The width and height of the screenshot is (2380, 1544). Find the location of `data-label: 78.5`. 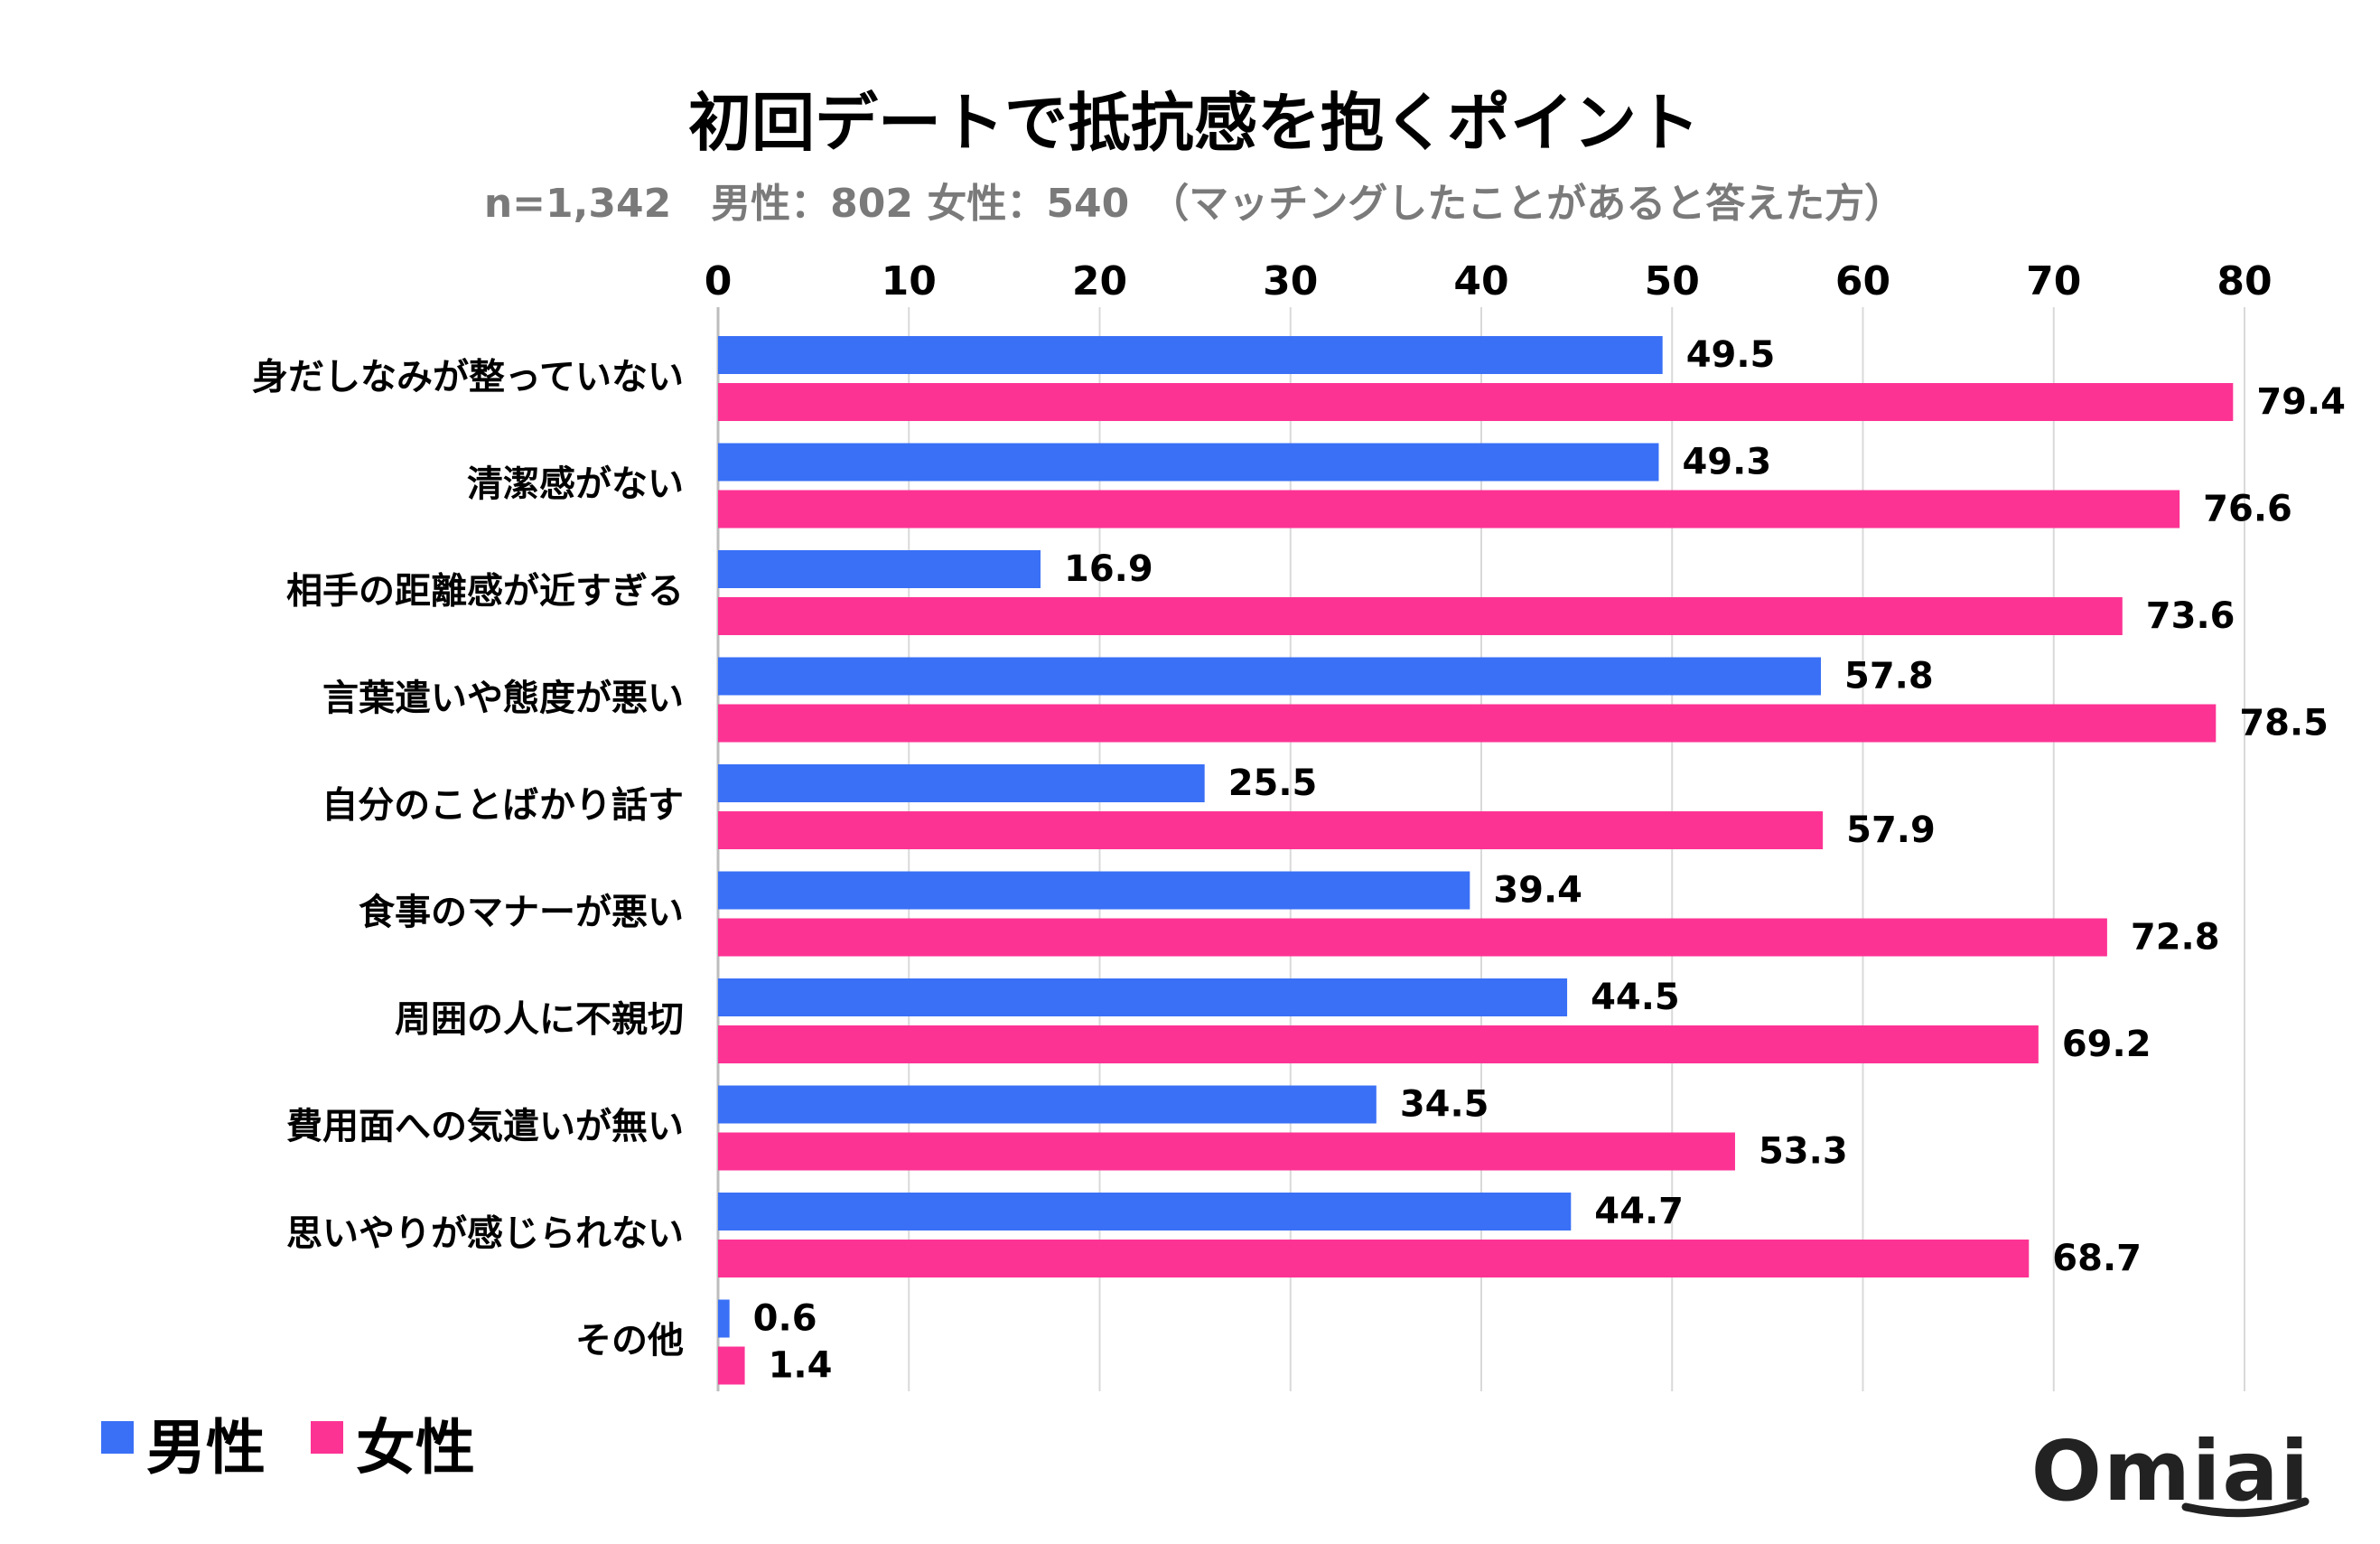

data-label: 78.5 is located at coordinates (2284, 723).